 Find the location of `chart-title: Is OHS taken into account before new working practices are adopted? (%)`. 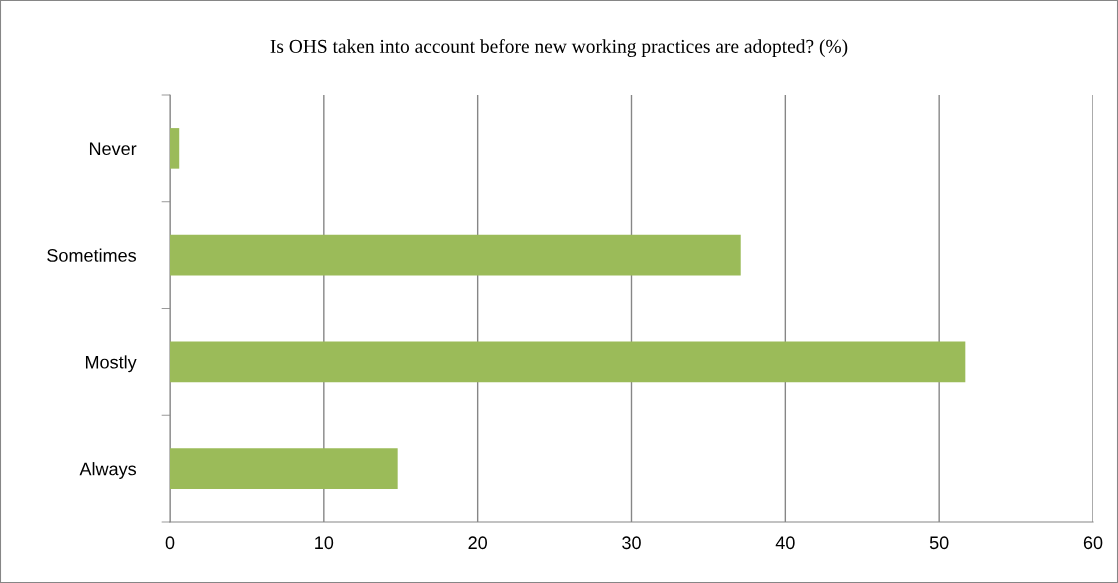

chart-title: Is OHS taken into account before new working practices are adopted? (%) is located at coordinates (559, 48).